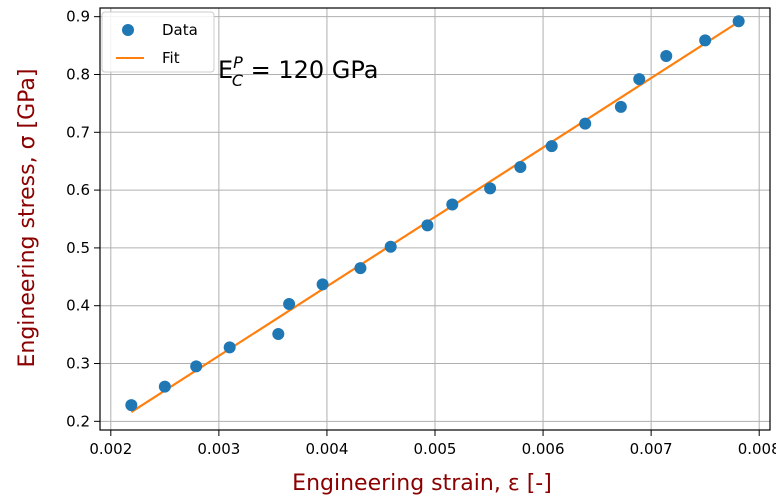 The width and height of the screenshot is (776, 500). Describe the element at coordinates (78, 17) in the screenshot. I see `y-tick-label: 0.9` at that location.